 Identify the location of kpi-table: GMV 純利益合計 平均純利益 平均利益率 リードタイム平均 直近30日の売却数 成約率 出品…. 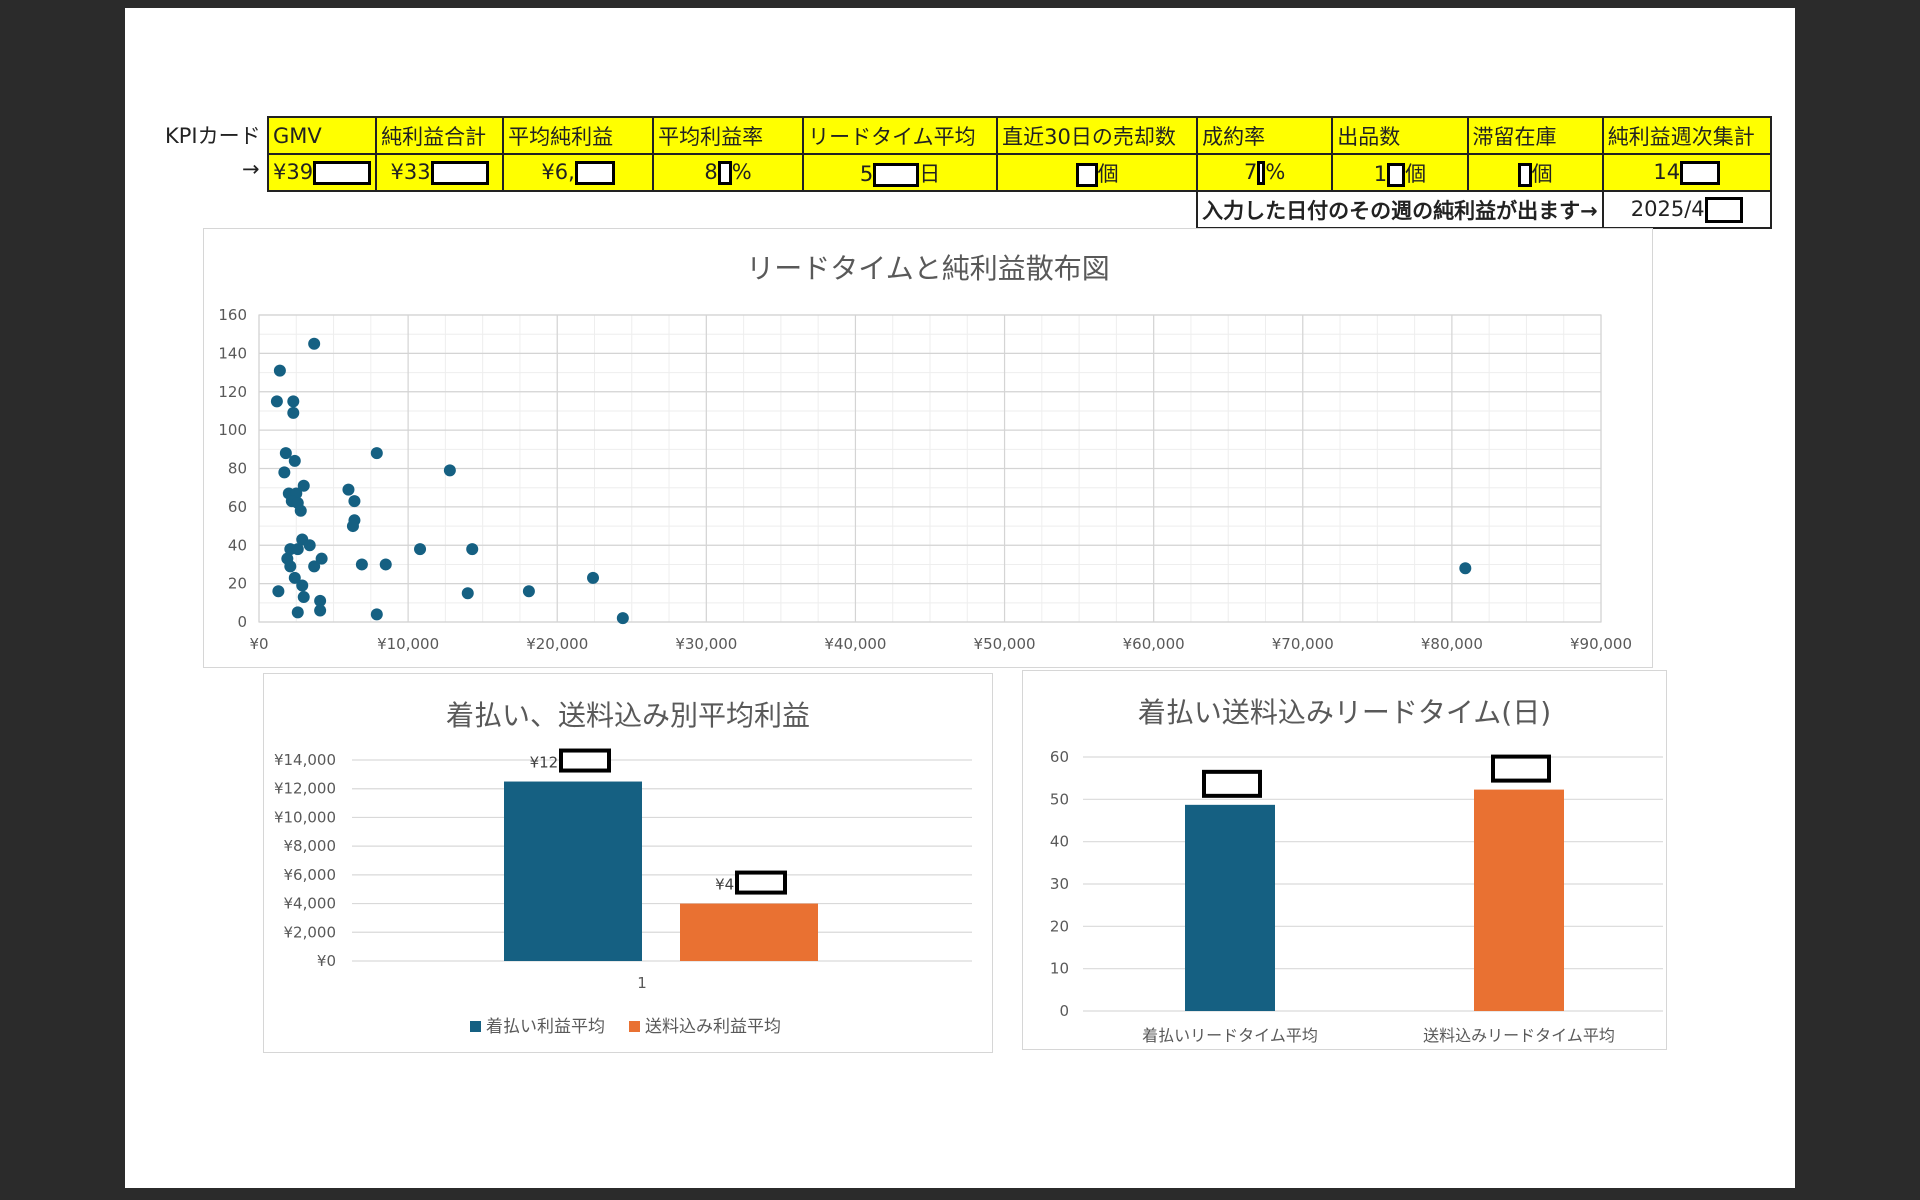
(1019, 172).